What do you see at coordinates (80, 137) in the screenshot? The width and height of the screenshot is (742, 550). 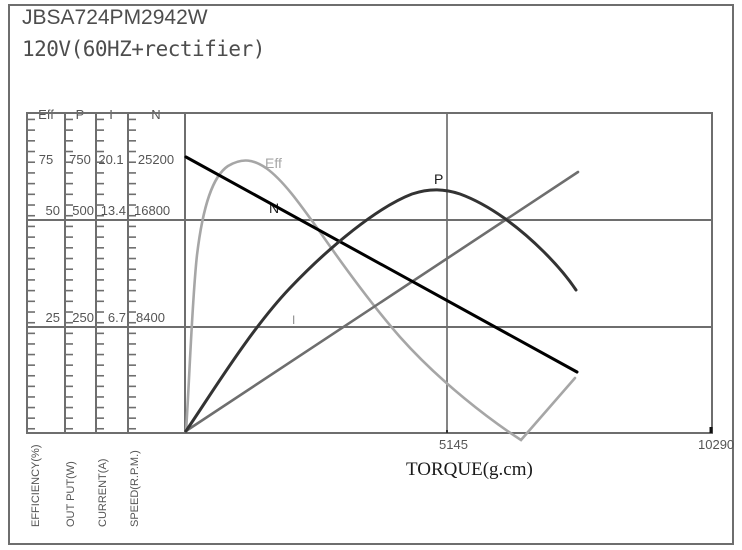 I see `axis-header-p: P 750` at bounding box center [80, 137].